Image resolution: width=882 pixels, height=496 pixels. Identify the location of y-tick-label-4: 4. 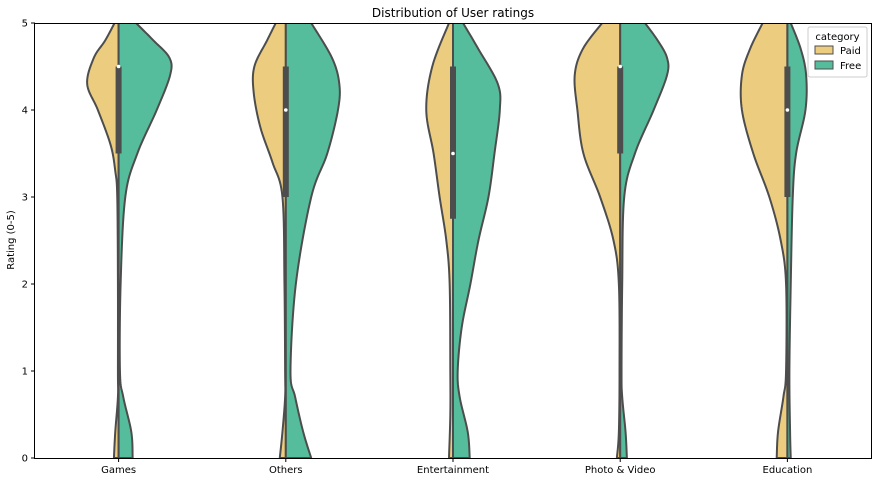
(25, 111).